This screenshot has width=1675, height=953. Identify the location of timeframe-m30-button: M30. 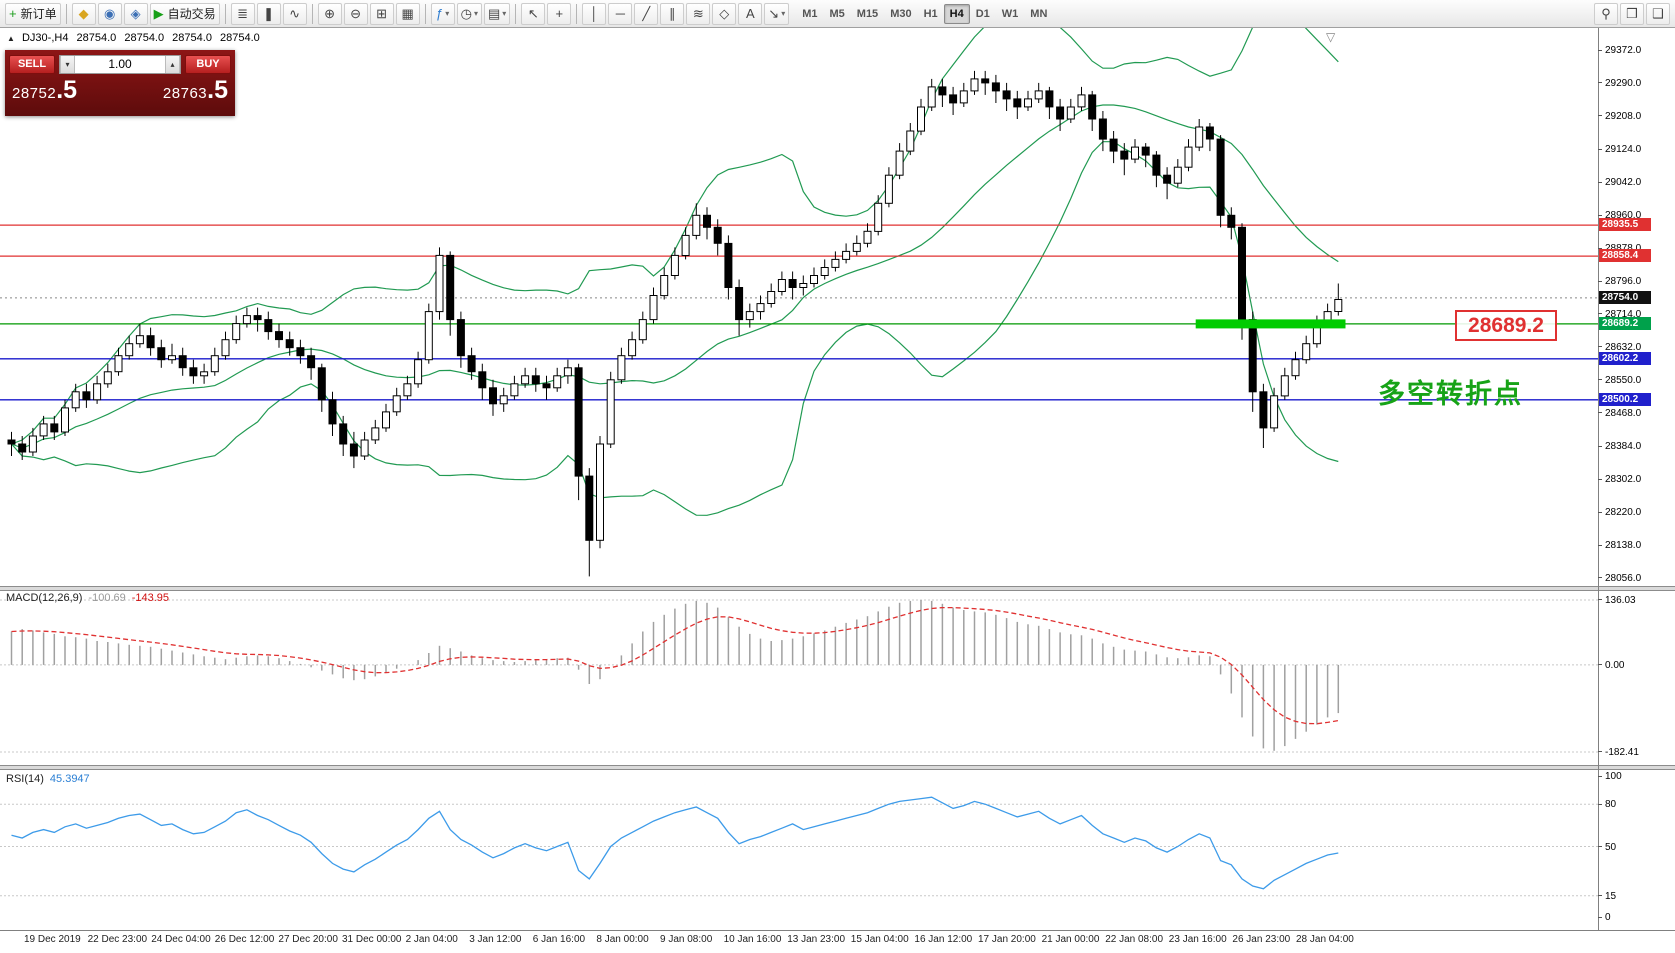
(901, 13).